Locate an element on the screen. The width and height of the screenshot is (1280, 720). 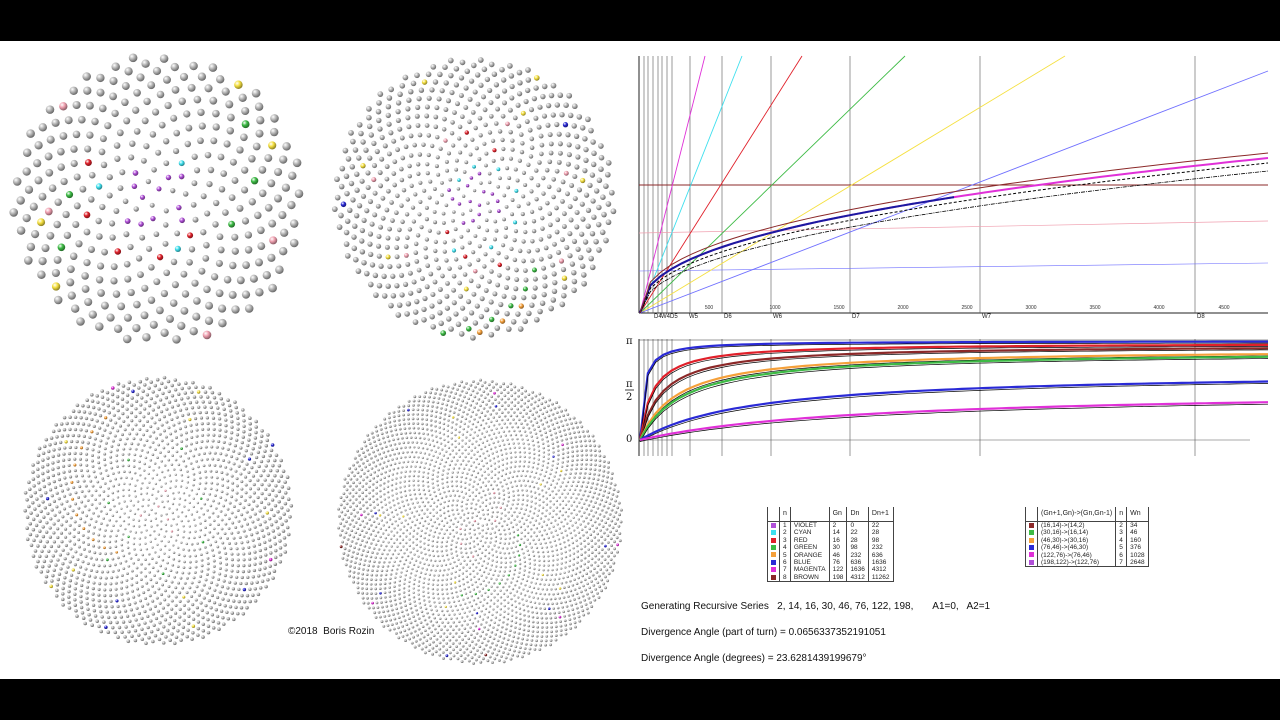
seed-yellow is located at coordinates (66, 442).